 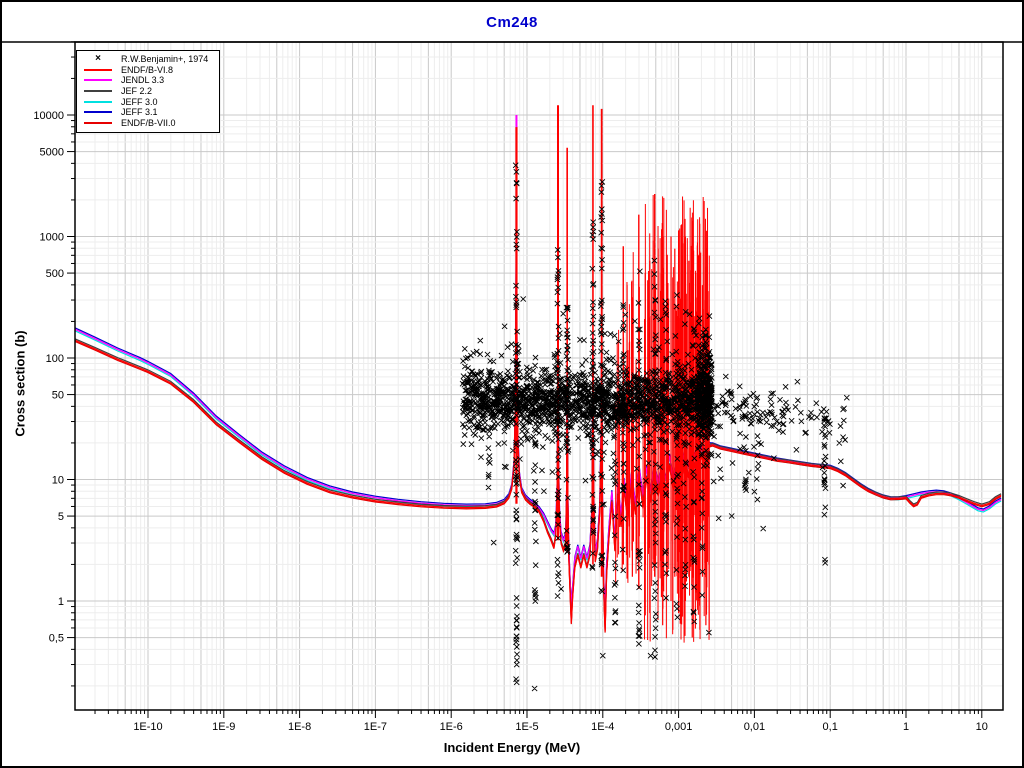 I want to click on y-tick-label: 0,5, so click(x=56, y=639).